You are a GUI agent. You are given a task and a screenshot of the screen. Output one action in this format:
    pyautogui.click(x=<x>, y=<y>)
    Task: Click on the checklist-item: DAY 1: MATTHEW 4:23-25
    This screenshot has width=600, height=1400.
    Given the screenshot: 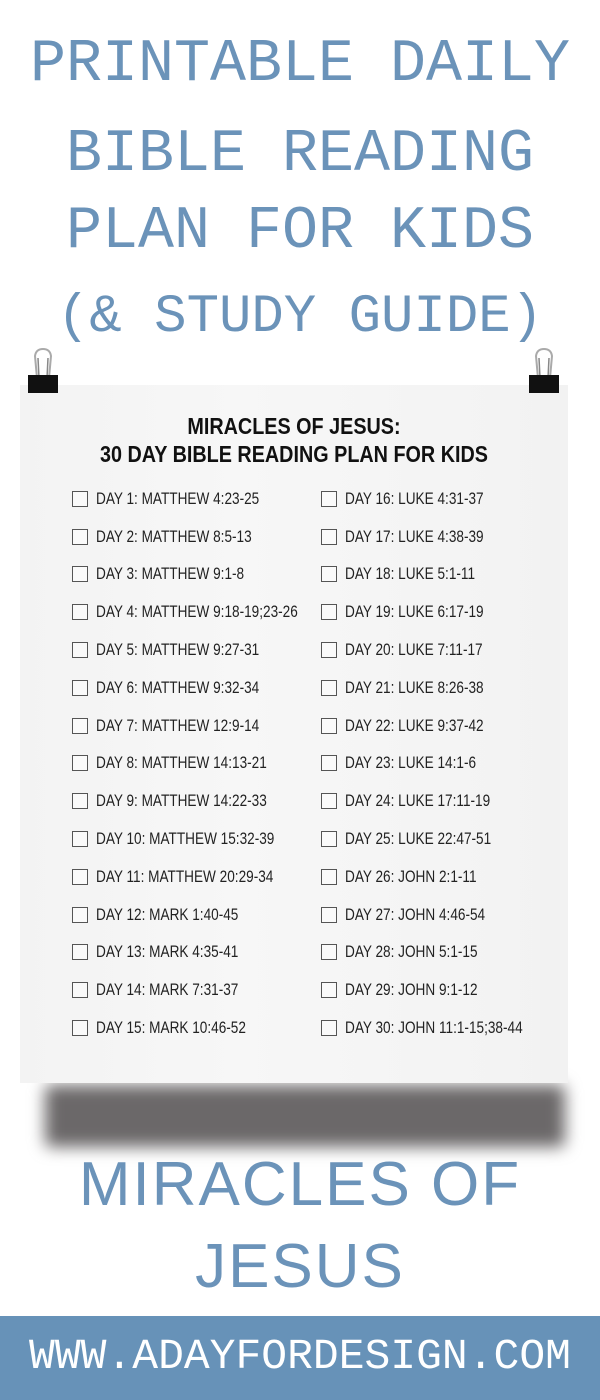 What is the action you would take?
    pyautogui.click(x=210, y=499)
    